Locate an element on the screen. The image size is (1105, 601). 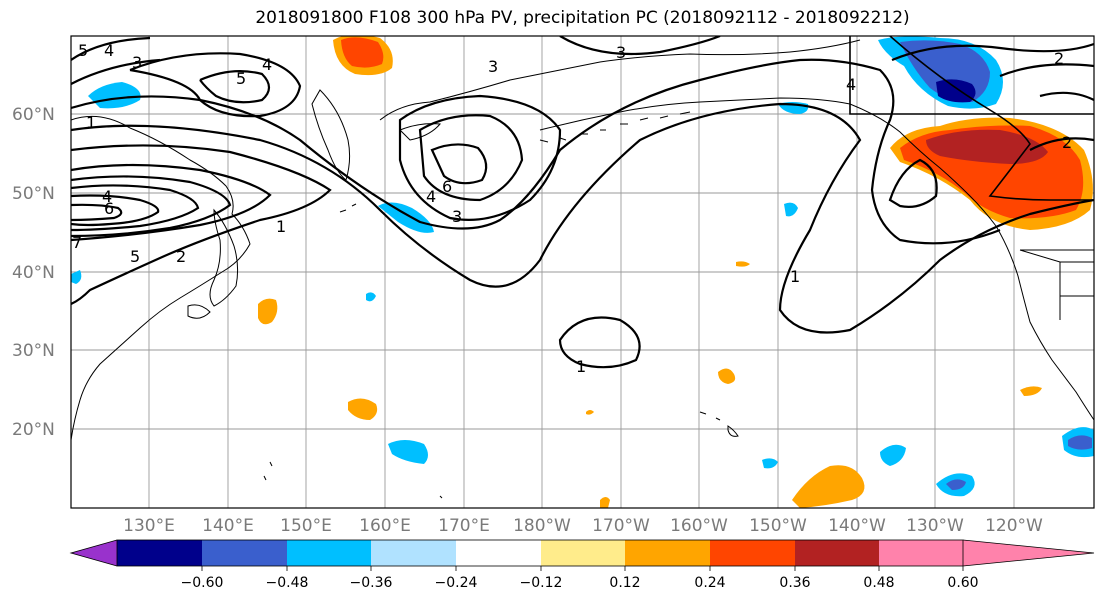
svg-text: 180°W is located at coordinates (542, 526).